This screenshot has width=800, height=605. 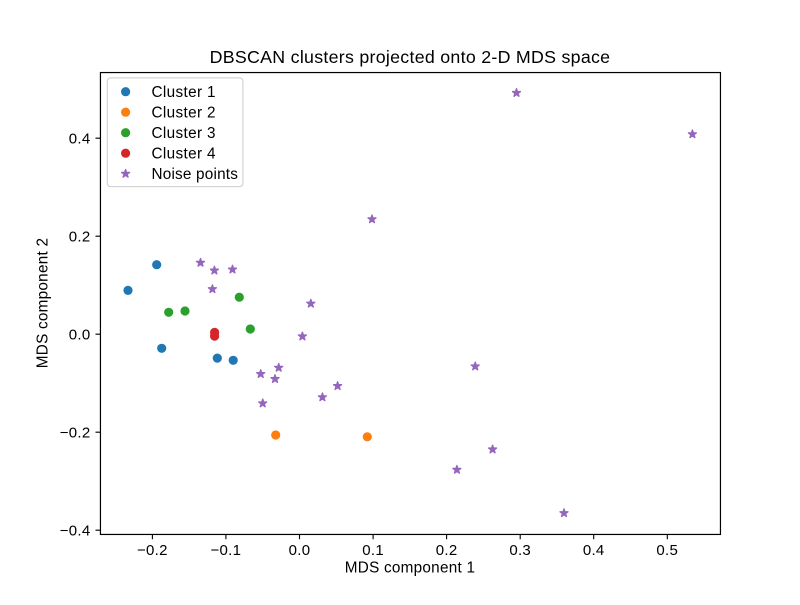 What do you see at coordinates (225, 550) in the screenshot?
I see `svg-text: −0.1` at bounding box center [225, 550].